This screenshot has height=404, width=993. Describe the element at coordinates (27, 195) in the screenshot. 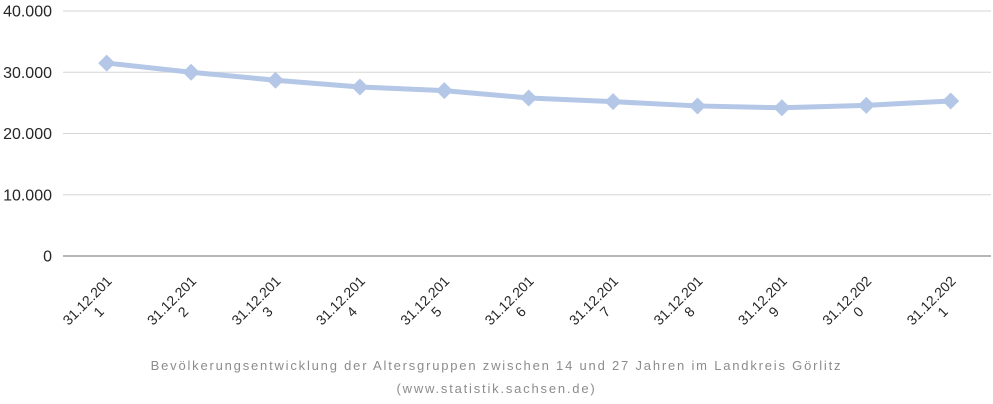

I see `y-axis-tick-label: 10.000` at that location.